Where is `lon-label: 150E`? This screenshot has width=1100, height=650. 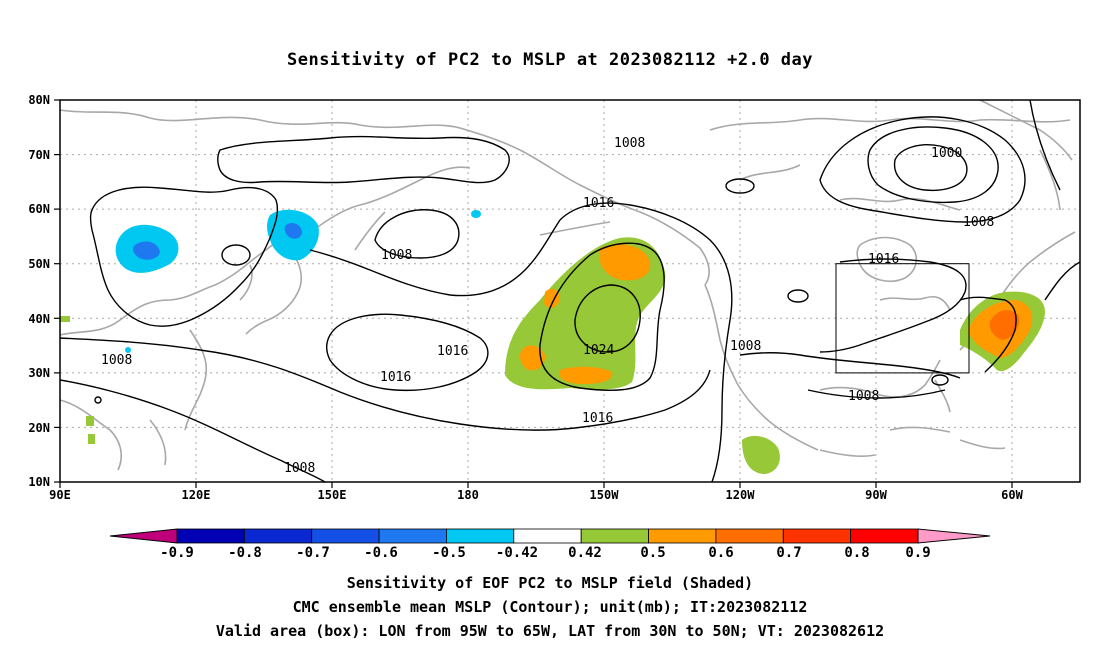
lon-label: 150E is located at coordinates (332, 495).